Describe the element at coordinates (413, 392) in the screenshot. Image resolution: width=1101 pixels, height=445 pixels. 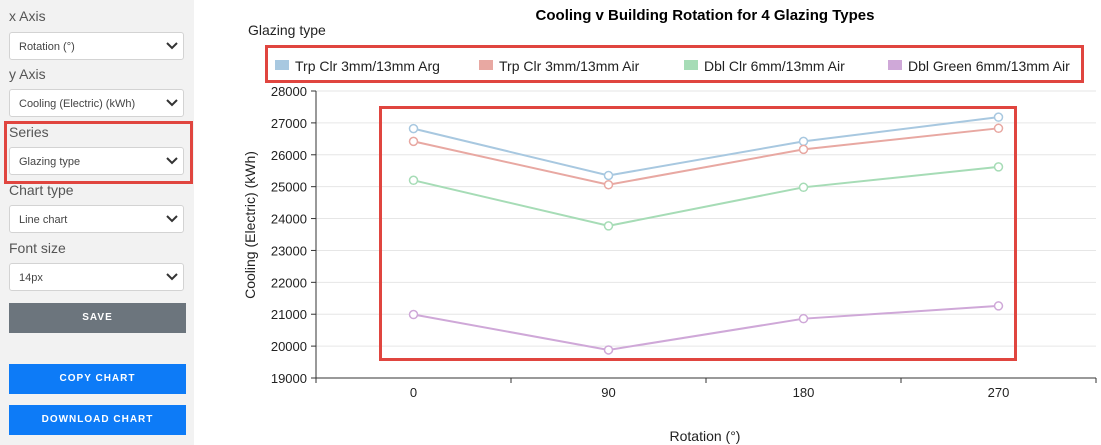
I see `x-tick-label: 0` at that location.